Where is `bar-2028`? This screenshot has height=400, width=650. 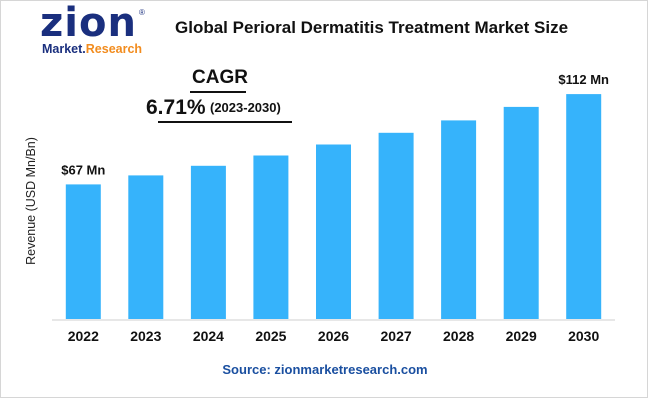 bar-2028 is located at coordinates (459, 220).